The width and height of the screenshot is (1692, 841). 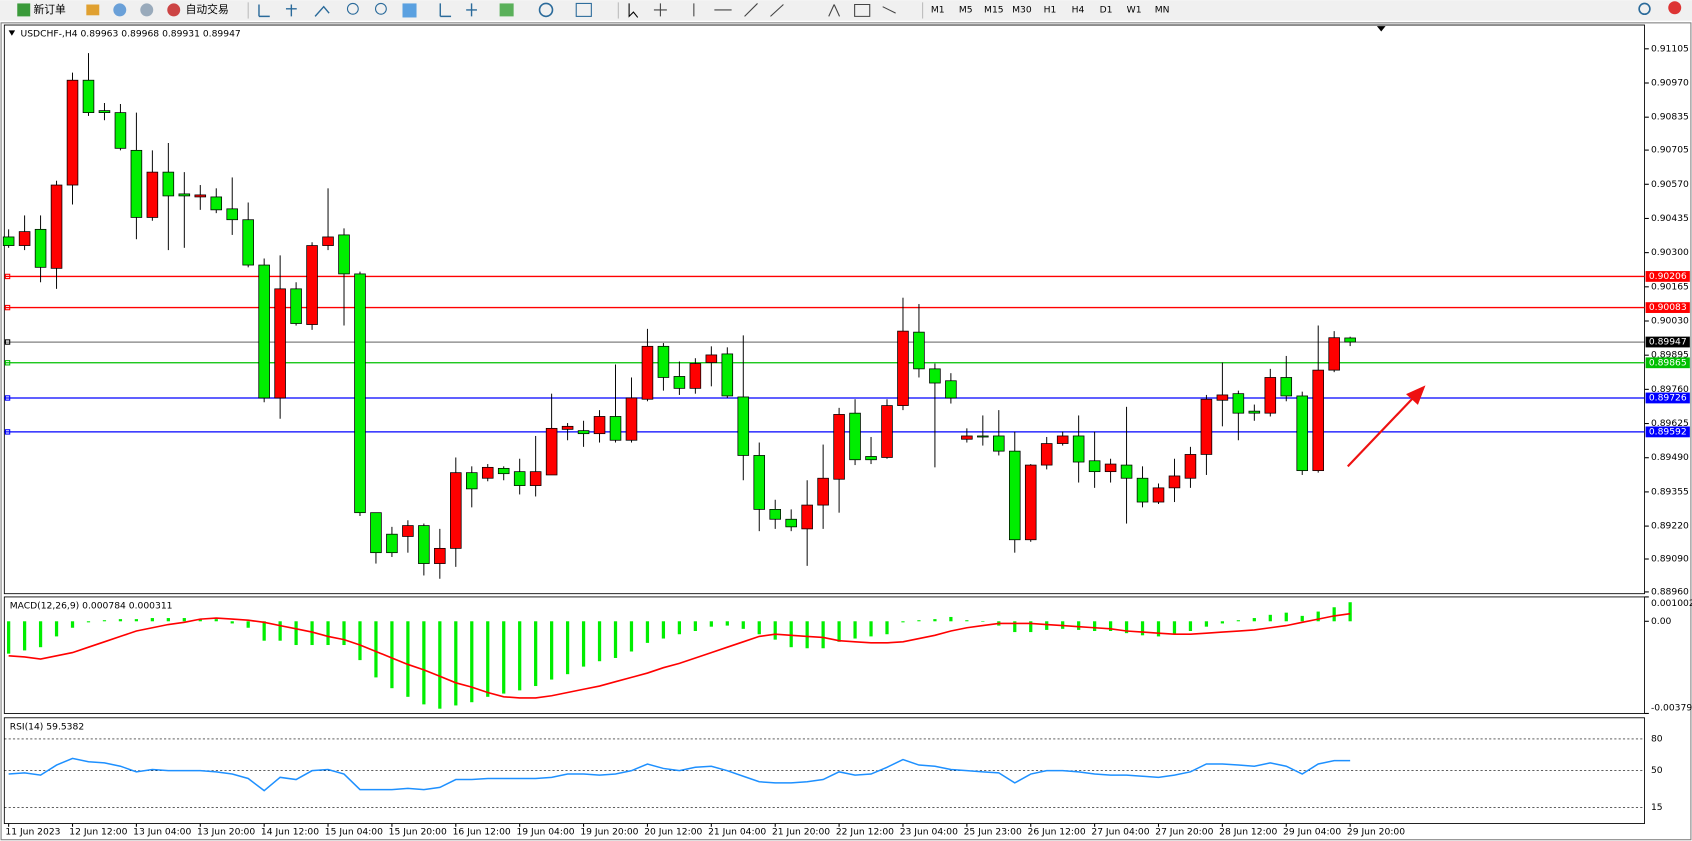 What do you see at coordinates (1657, 738) in the screenshot?
I see `y-tick-label: 80` at bounding box center [1657, 738].